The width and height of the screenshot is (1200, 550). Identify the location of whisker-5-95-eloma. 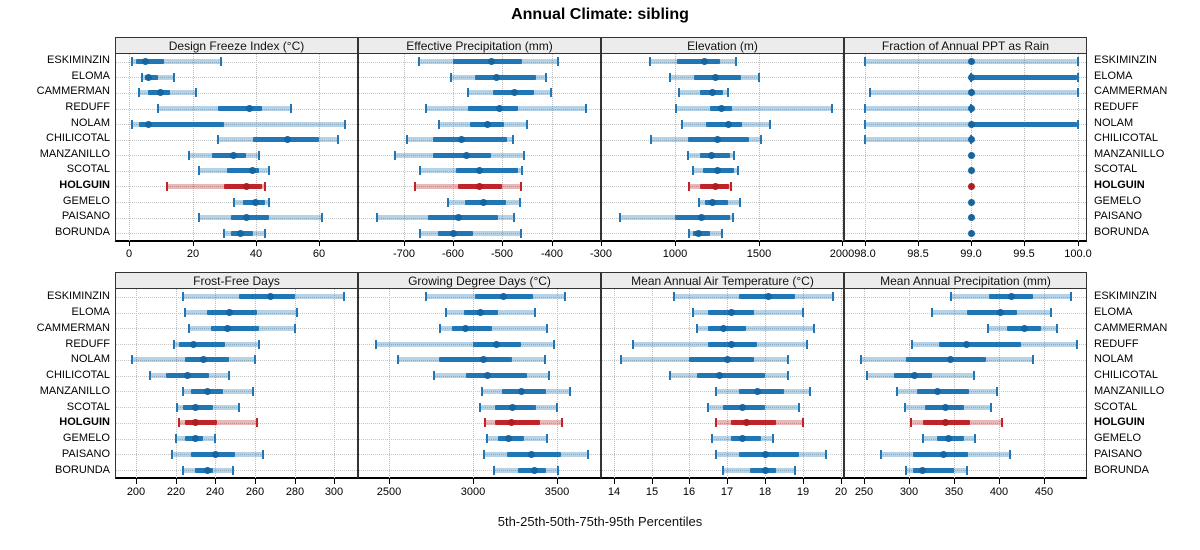
(157, 77).